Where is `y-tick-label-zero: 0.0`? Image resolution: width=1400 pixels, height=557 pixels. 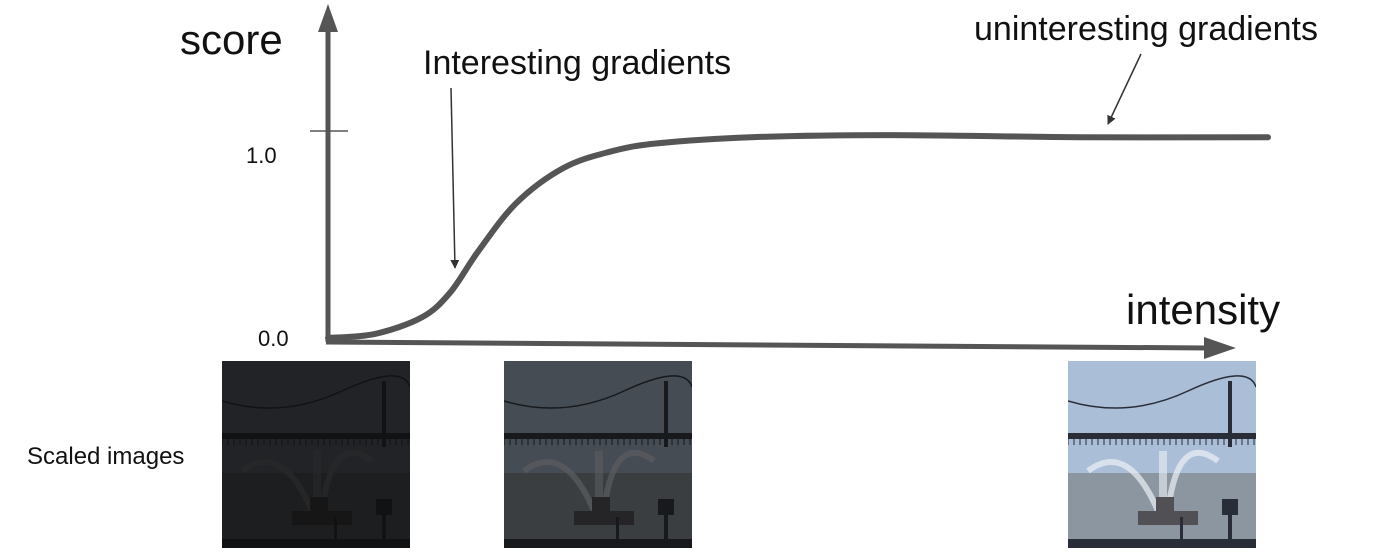
y-tick-label-zero: 0.0 is located at coordinates (273, 338).